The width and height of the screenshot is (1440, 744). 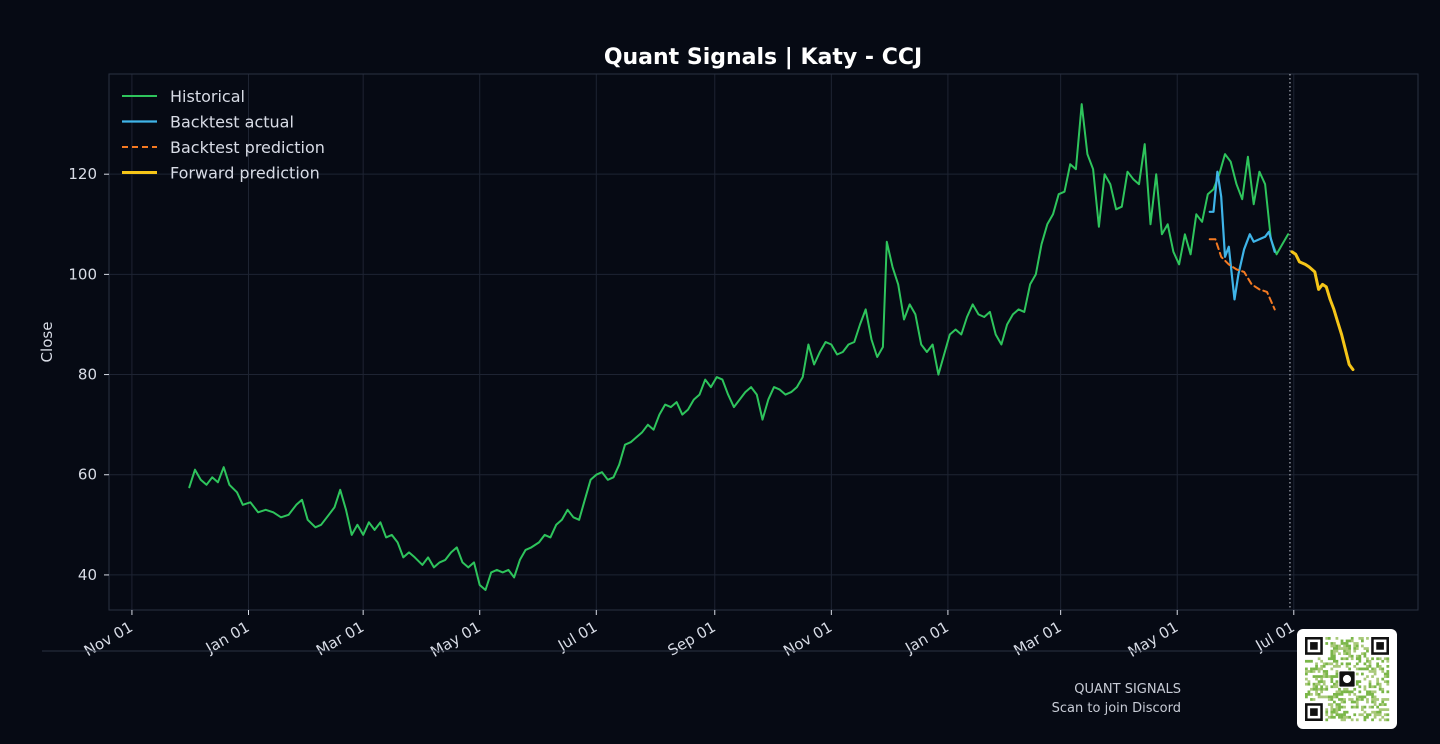 I want to click on y-tick-label: 40, so click(x=87, y=575).